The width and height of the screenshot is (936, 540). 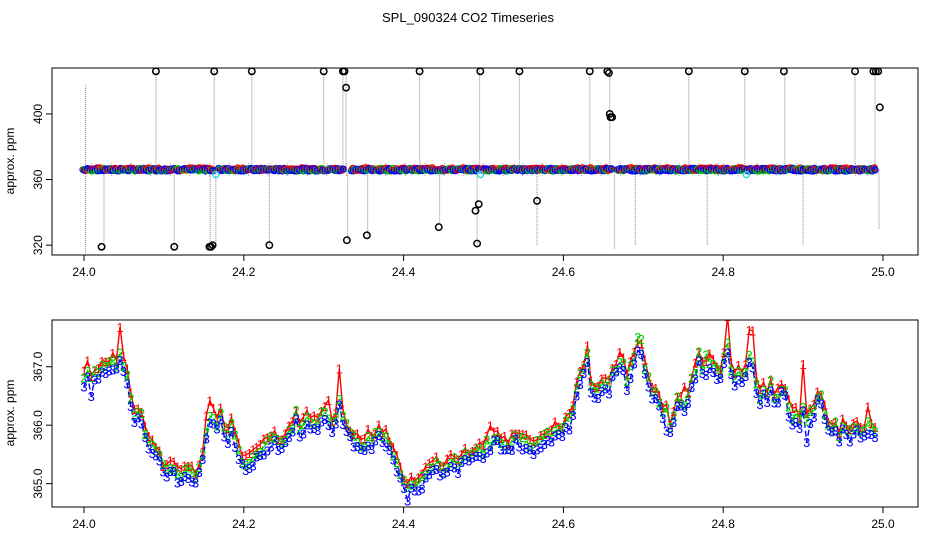 I want to click on bottom-x-axis: 24.0 24.2 24.4 24.6 24.8 25.0, so click(x=483, y=519).